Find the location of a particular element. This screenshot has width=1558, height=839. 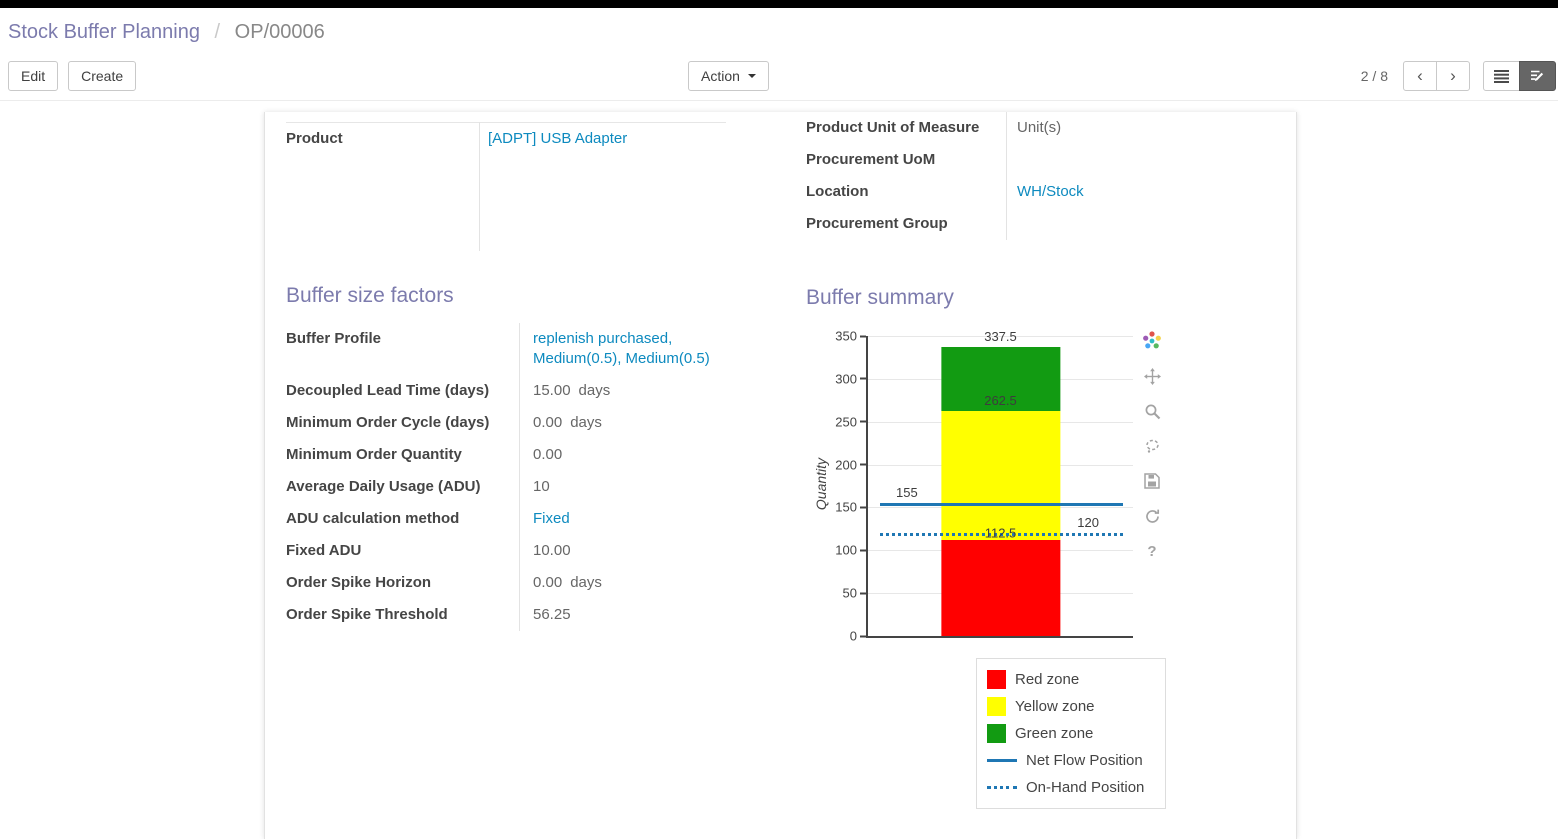

field-row: Fixed ADU 10.00 is located at coordinates (523, 551).